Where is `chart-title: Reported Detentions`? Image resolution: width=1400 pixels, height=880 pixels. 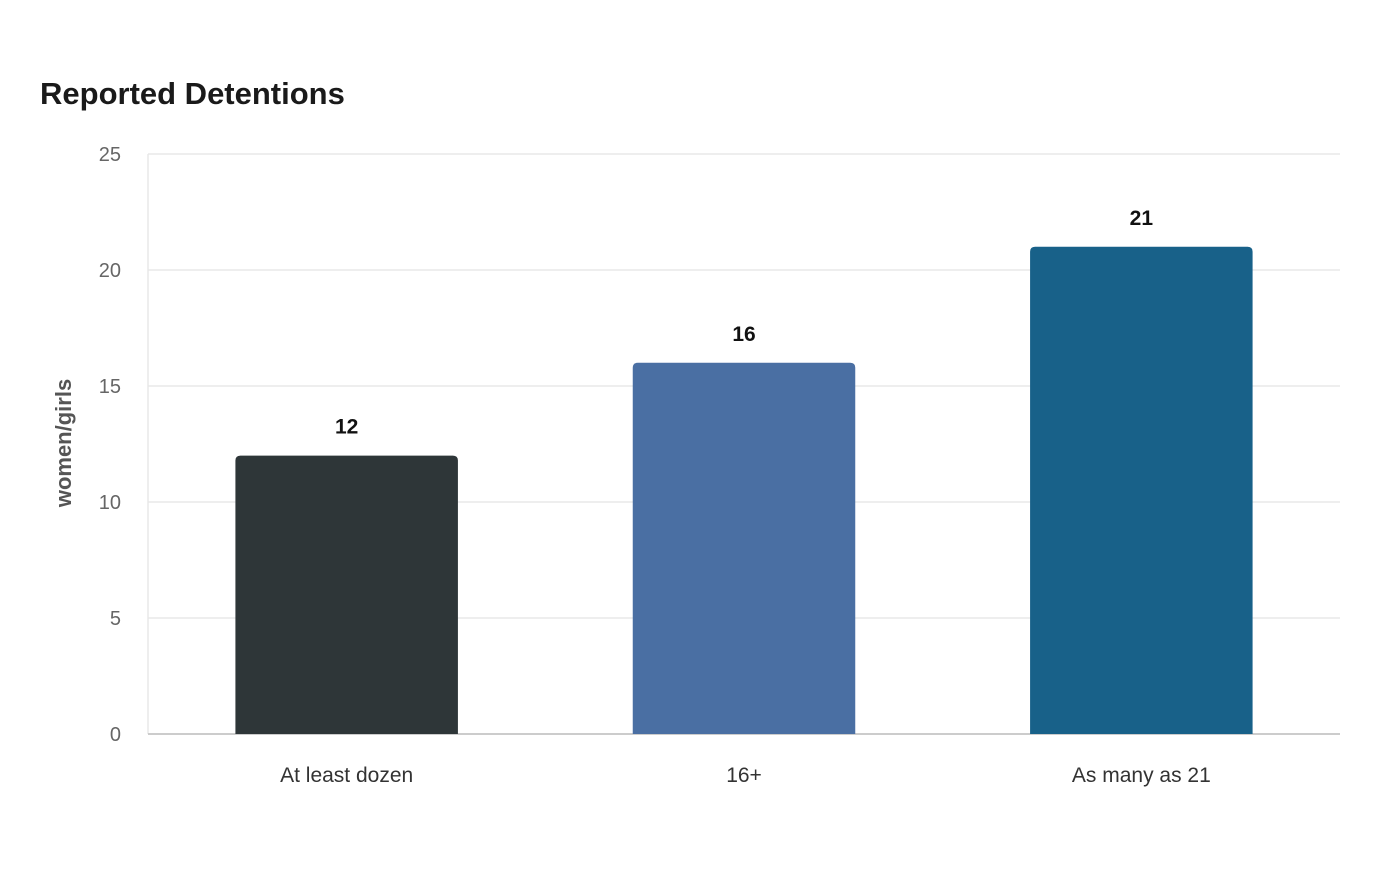 chart-title: Reported Detentions is located at coordinates (192, 93).